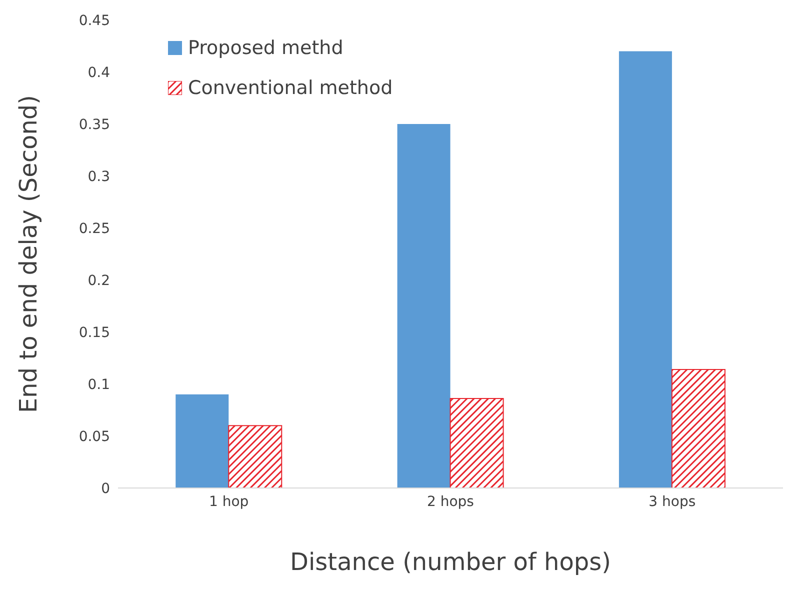 The height and width of the screenshot is (602, 798). Describe the element at coordinates (28, 254) in the screenshot. I see `y-axis-title: End to end delay (Second)` at that location.